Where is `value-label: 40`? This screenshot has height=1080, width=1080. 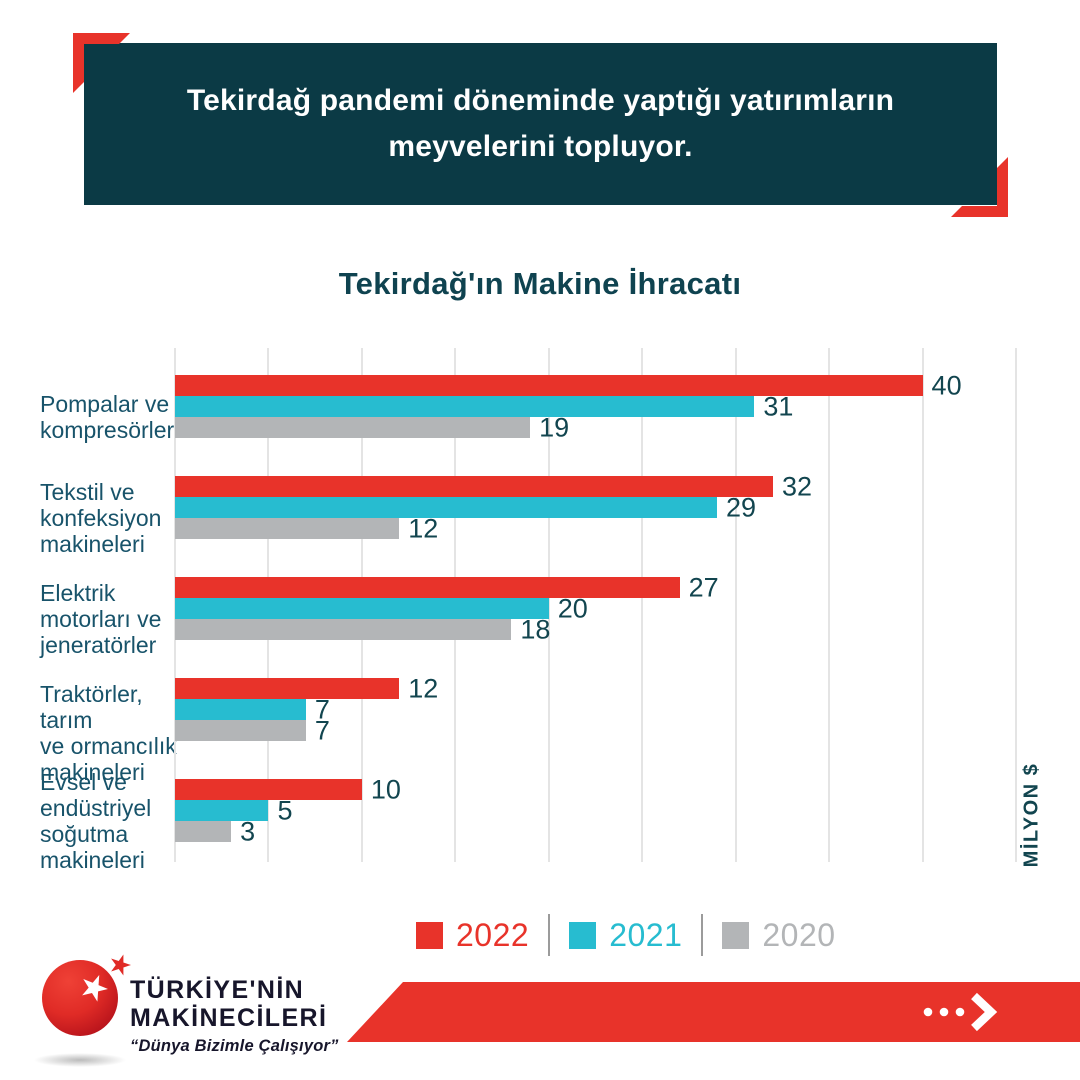 value-label: 40 is located at coordinates (946, 385).